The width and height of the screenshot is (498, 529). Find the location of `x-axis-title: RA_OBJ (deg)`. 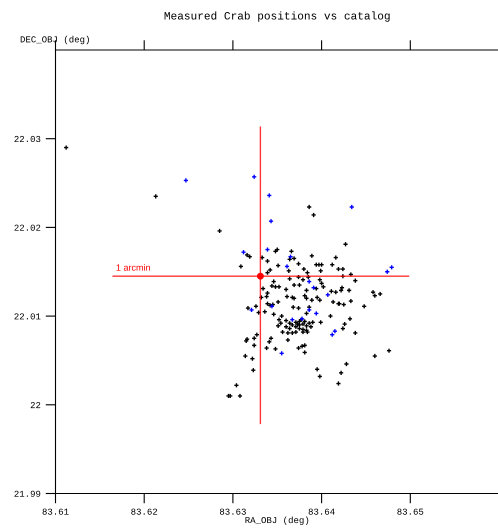

x-axis-title: RA_OBJ (deg) is located at coordinates (276, 520).